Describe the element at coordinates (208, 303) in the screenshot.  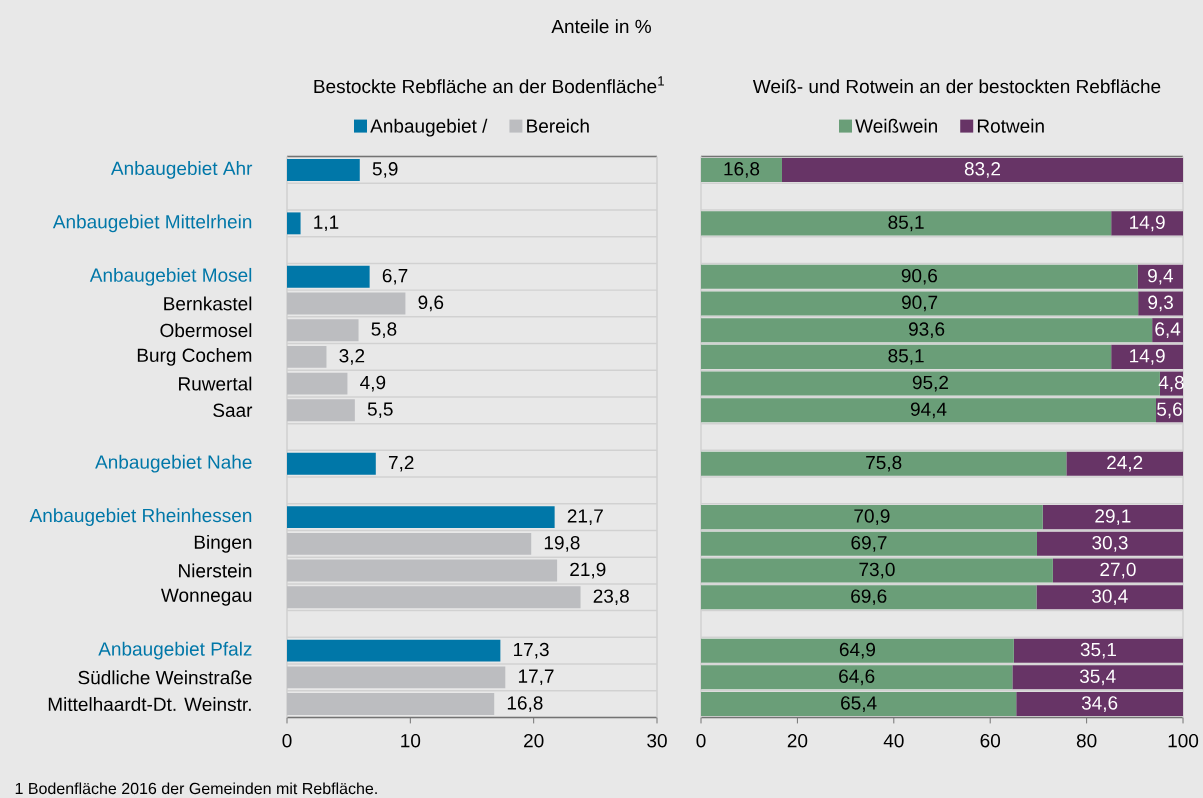
I see `y-tick-label: Bernkastel` at that location.